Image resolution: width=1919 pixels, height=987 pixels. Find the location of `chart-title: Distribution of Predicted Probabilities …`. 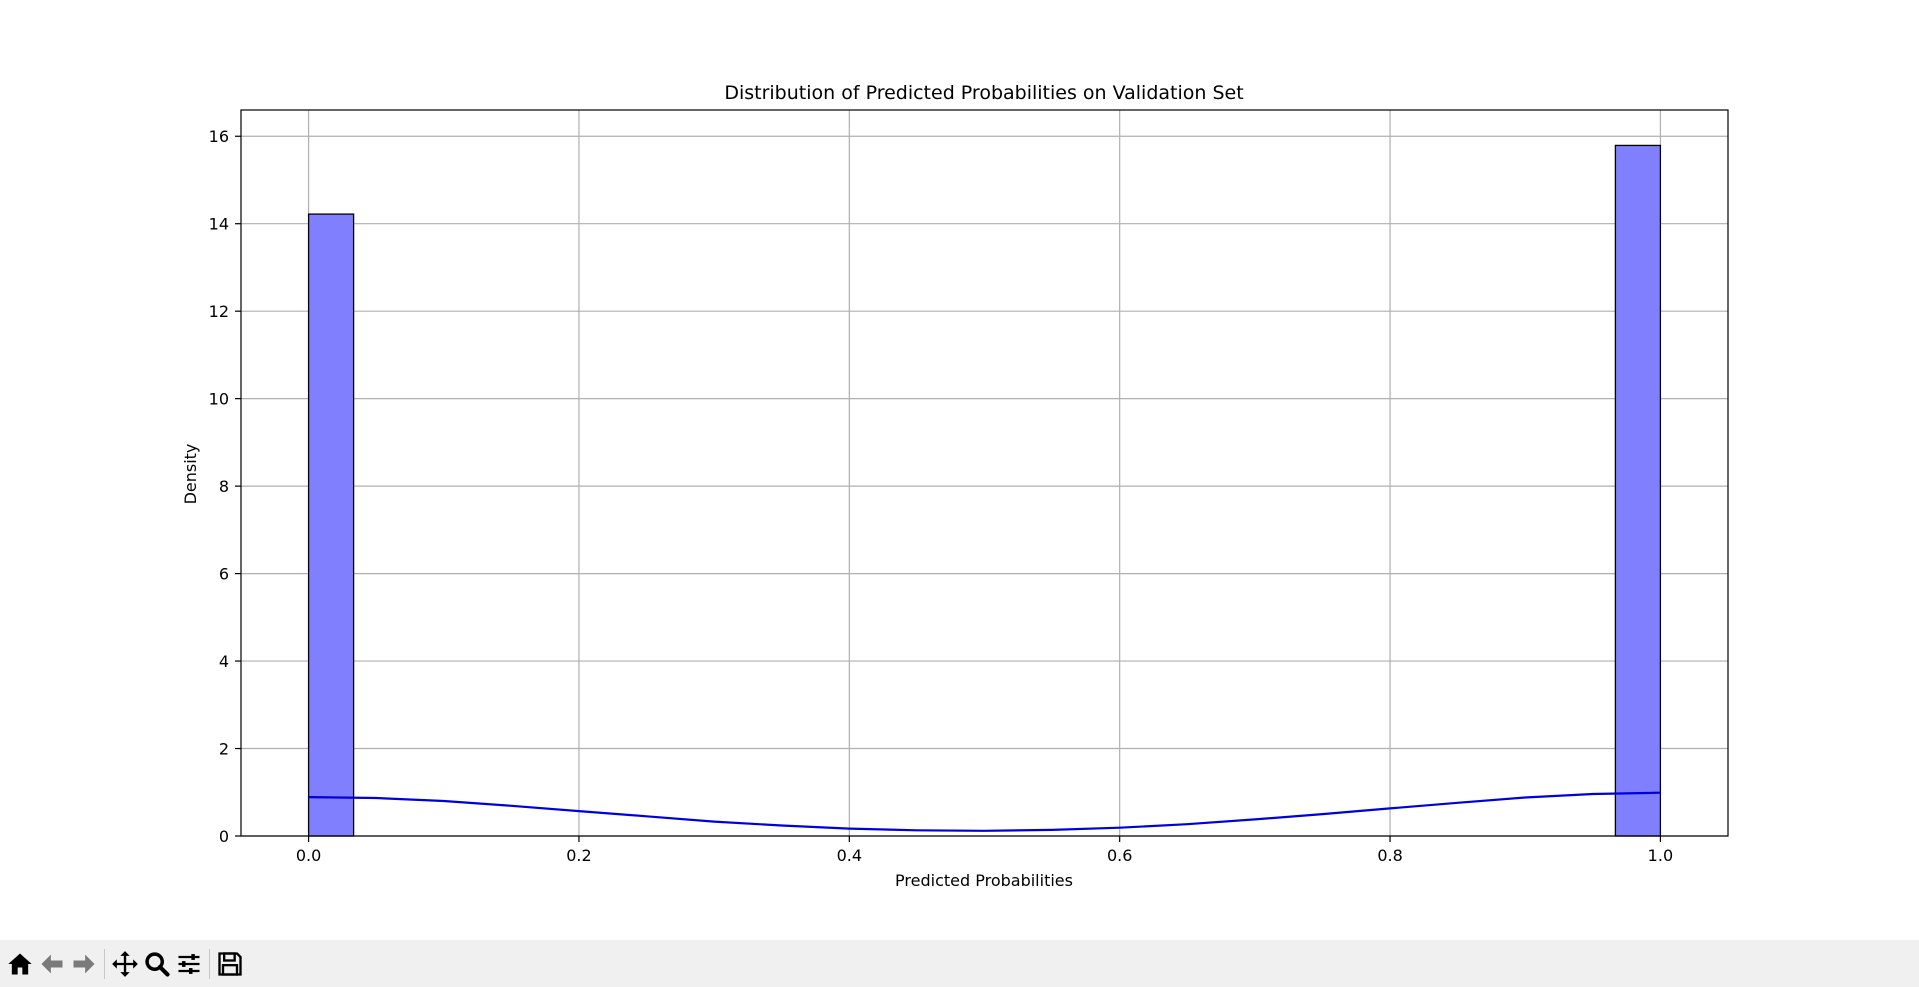

chart-title: Distribution of Predicted Probabilities … is located at coordinates (983, 93).